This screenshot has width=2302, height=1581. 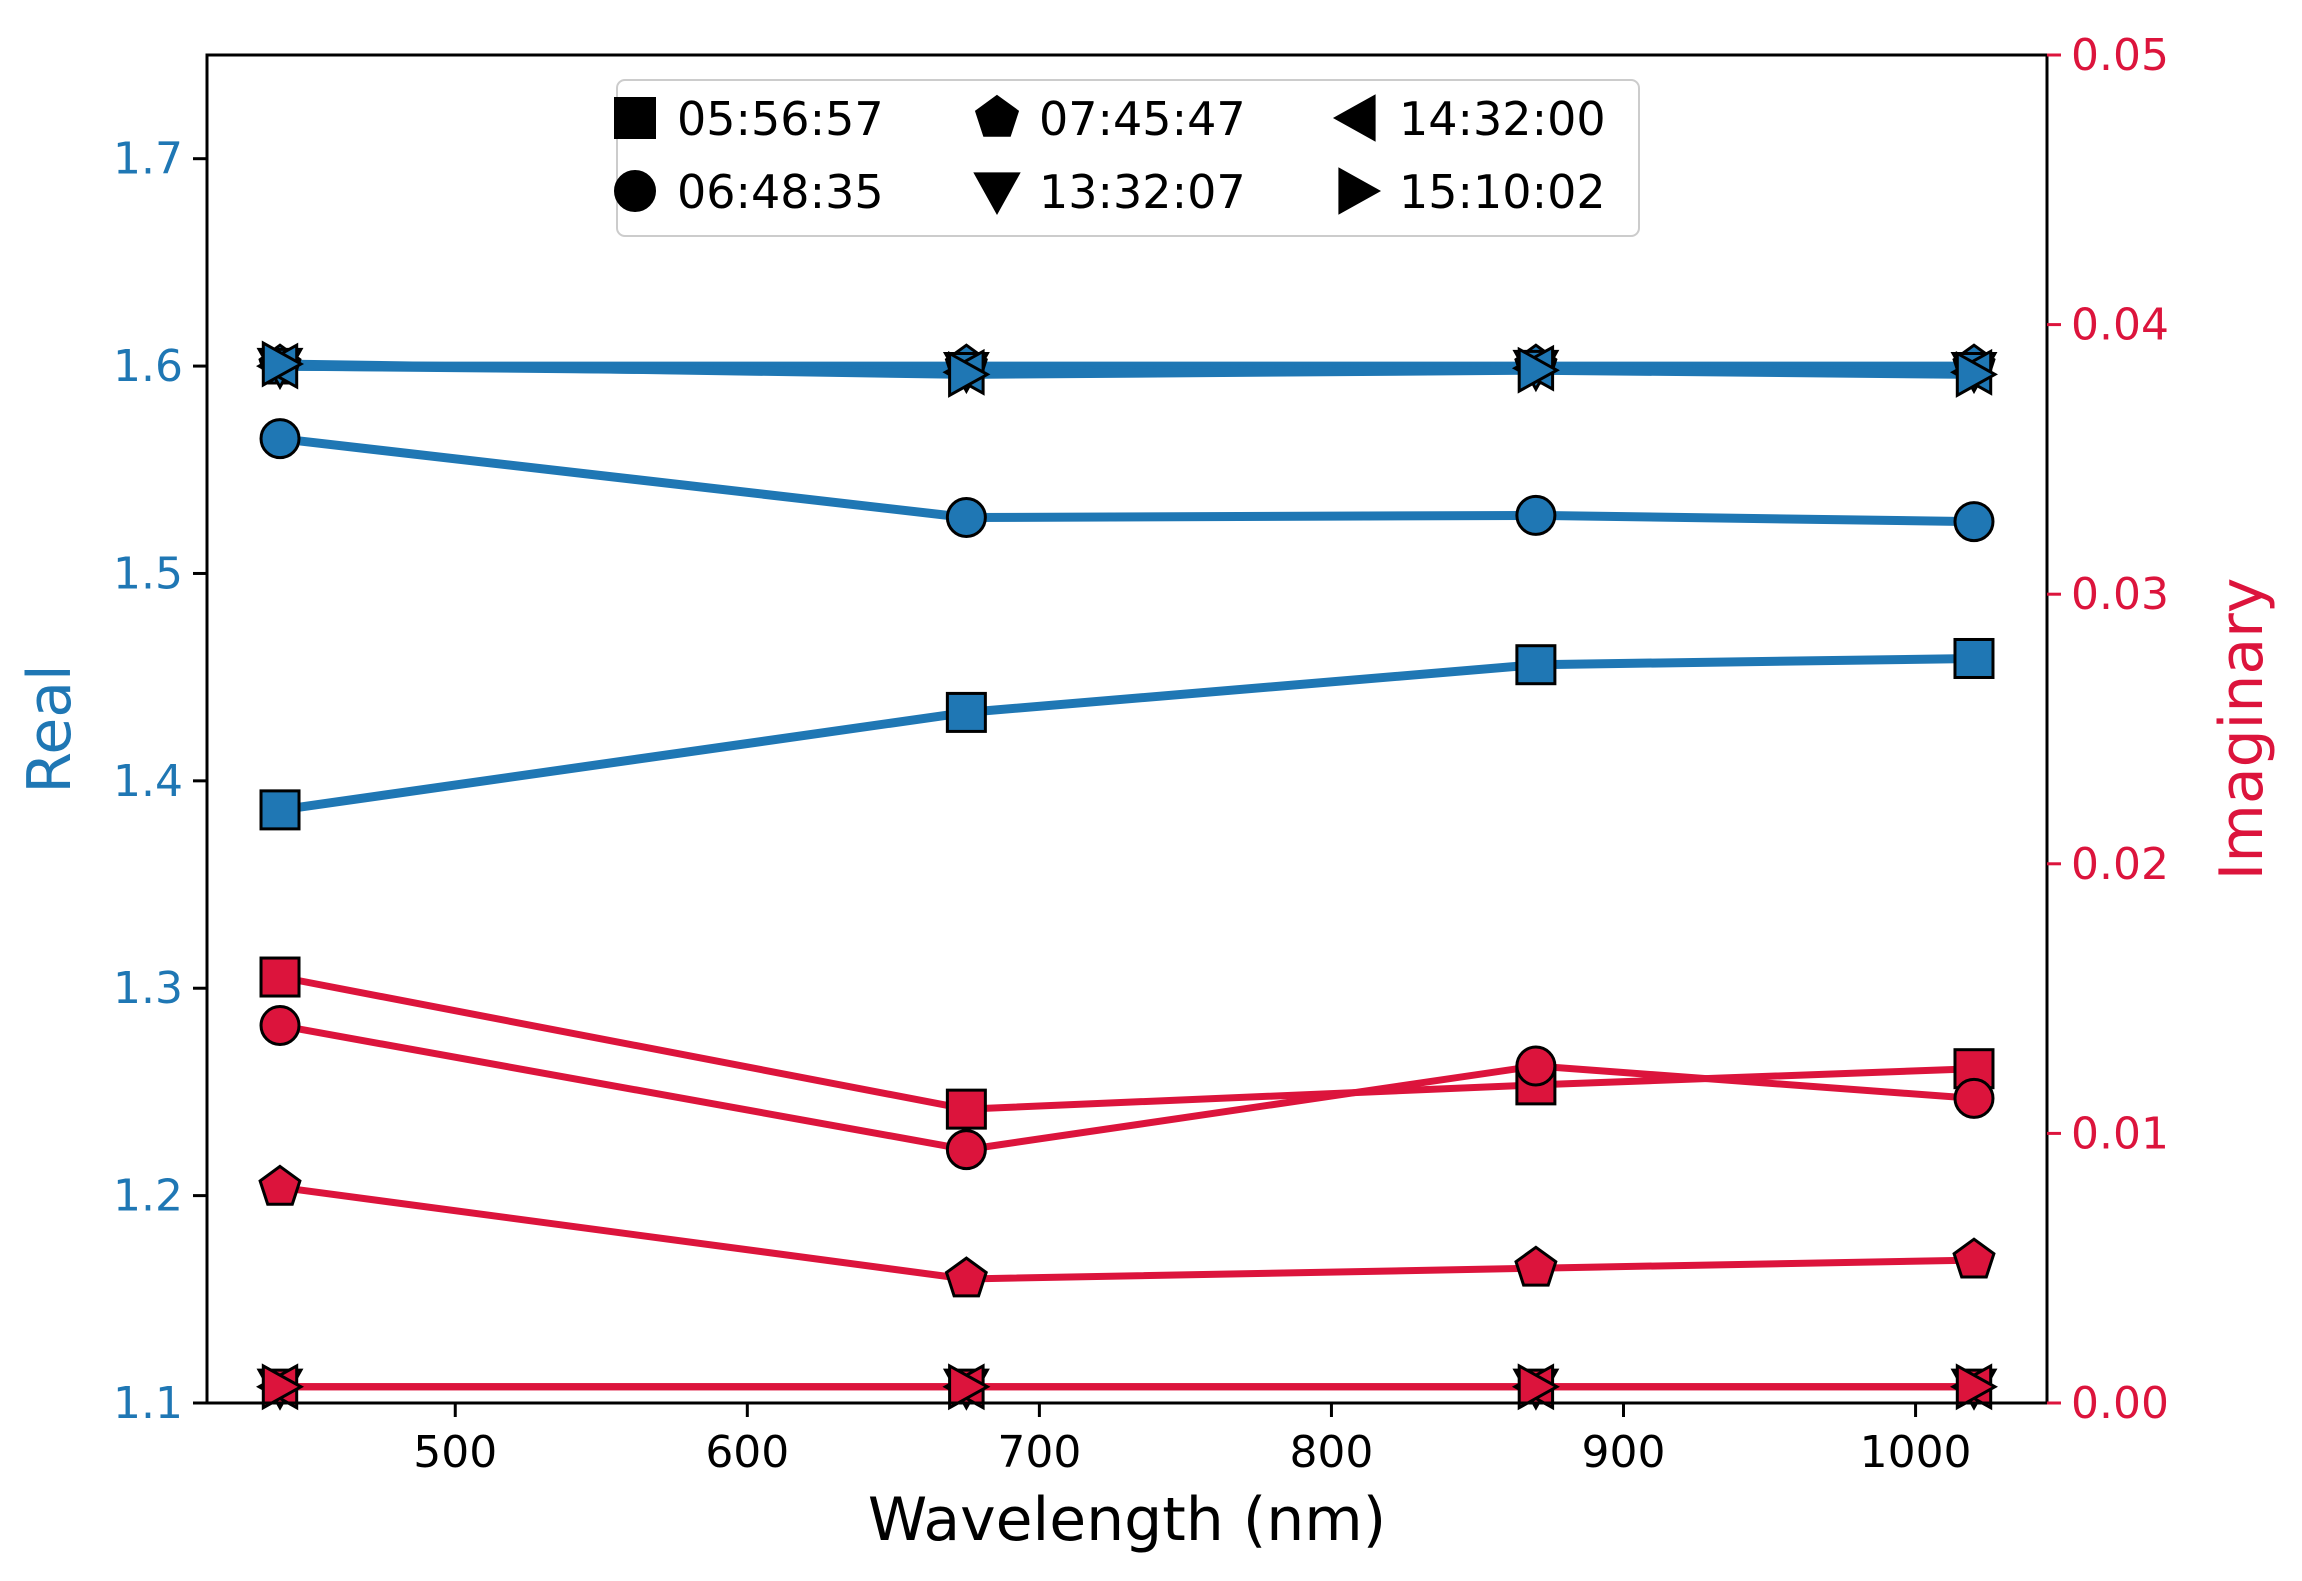 I want to click on x-tick-label: 900, so click(x=1624, y=1452).